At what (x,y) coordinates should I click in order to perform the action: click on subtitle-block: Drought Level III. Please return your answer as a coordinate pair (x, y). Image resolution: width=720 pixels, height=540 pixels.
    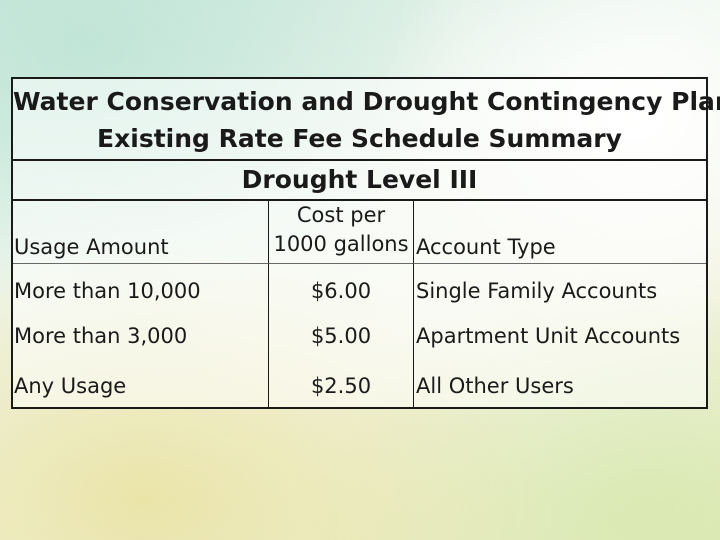
    Looking at the image, I should click on (359, 179).